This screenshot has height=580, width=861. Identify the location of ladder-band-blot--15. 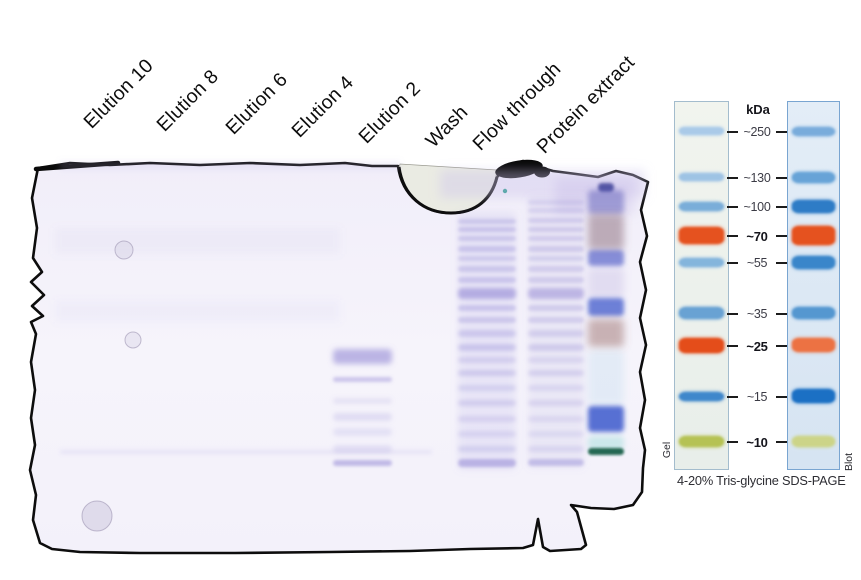
(813, 396).